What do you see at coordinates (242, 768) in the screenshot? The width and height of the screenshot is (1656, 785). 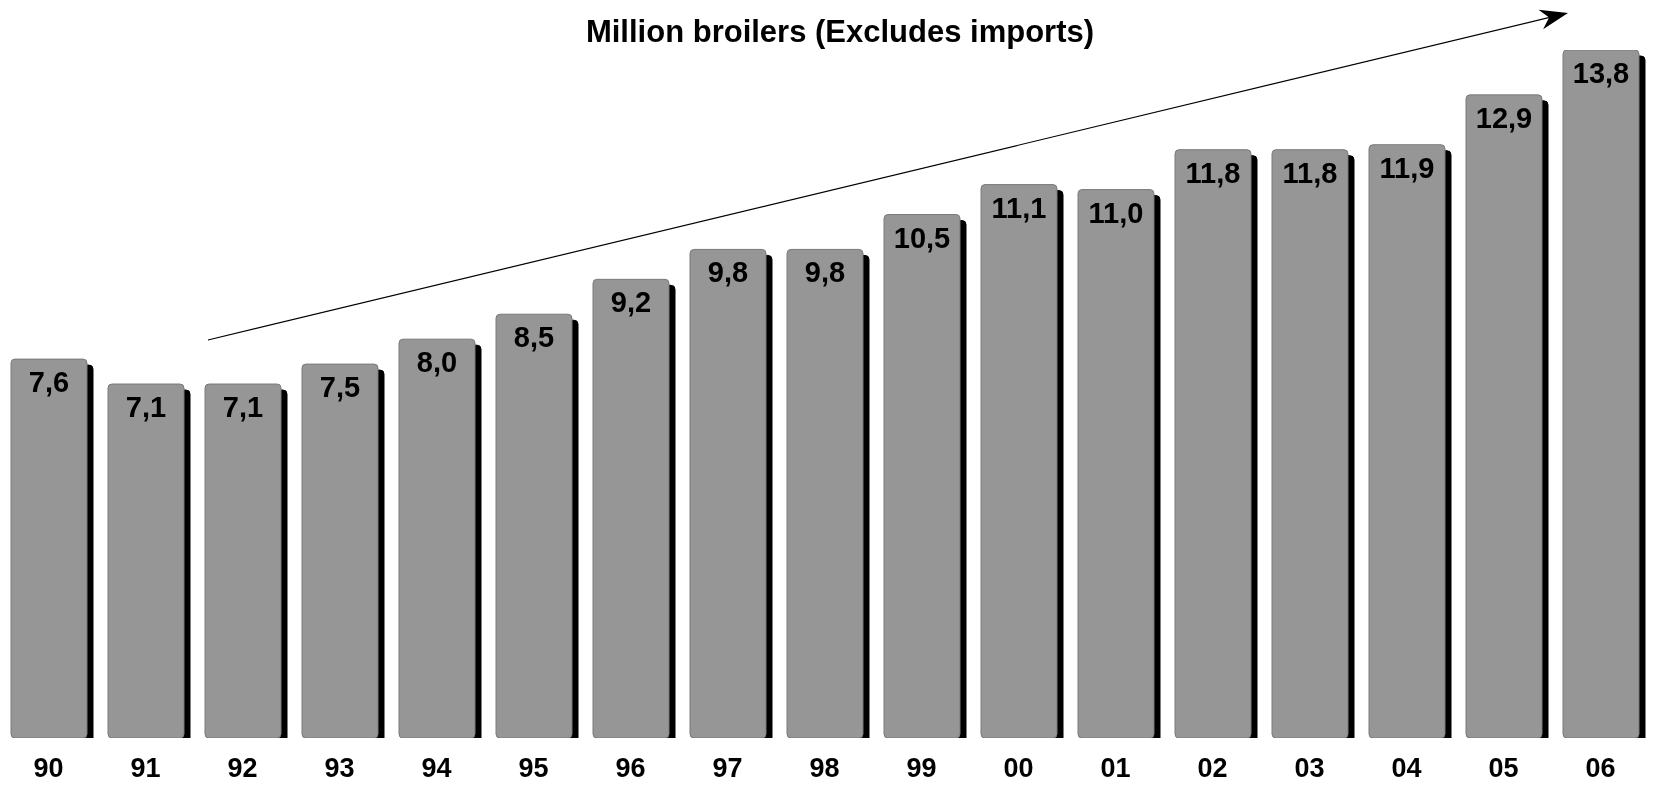 I see `x-tick-label: 92` at bounding box center [242, 768].